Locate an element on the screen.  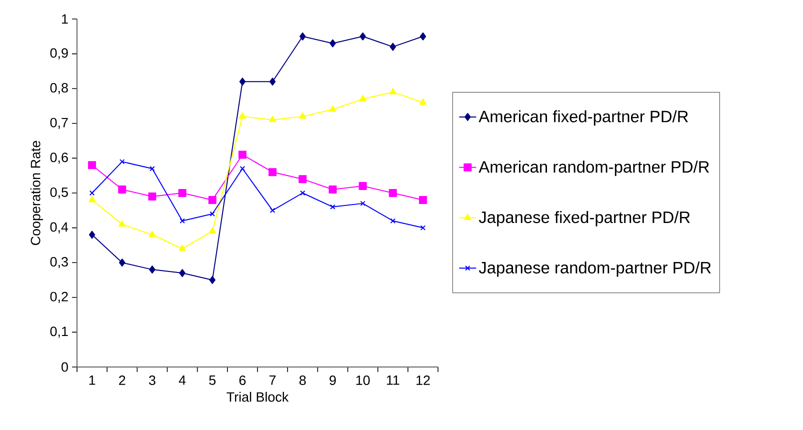
legend-label: American fixed-partner PD/R is located at coordinates (583, 118).